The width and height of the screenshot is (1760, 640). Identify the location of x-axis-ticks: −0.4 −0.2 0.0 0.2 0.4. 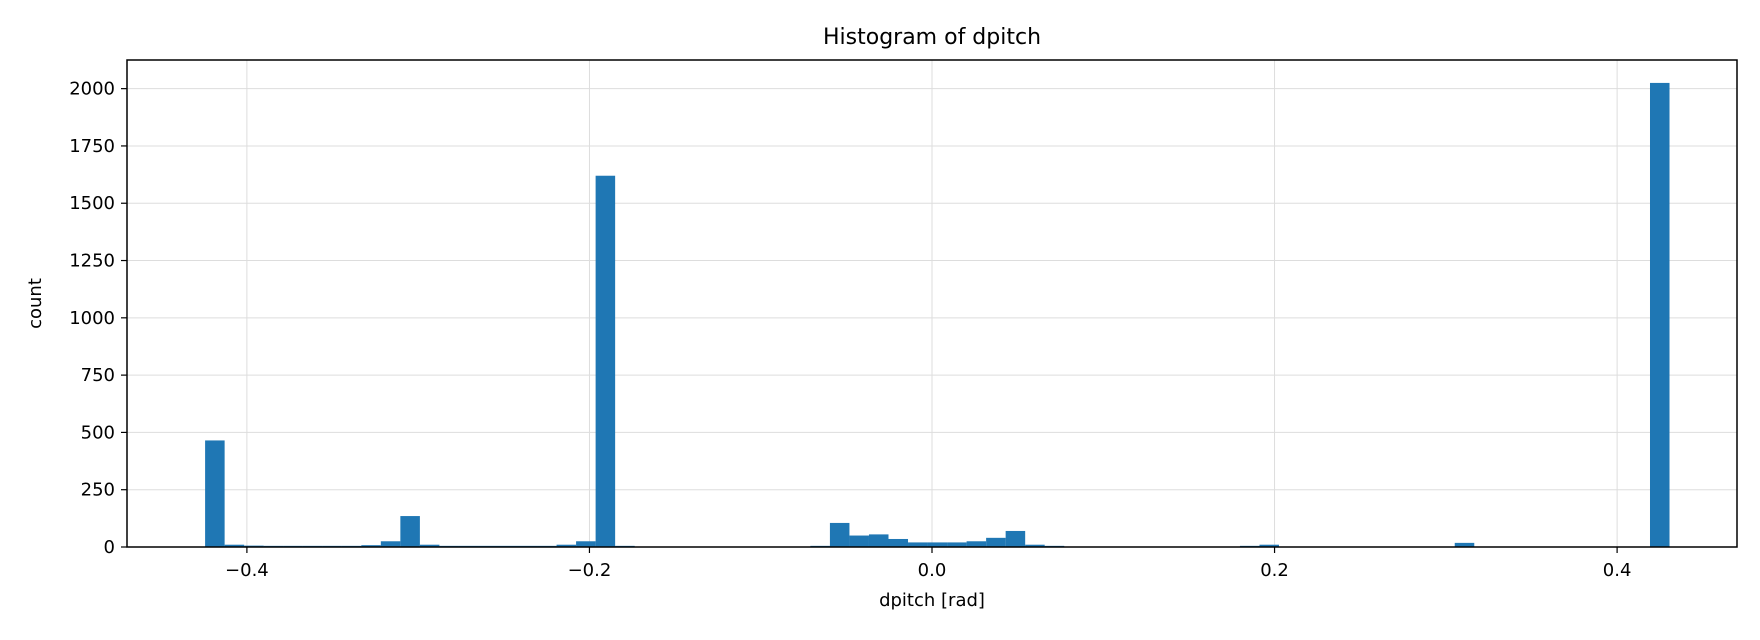
(928, 564).